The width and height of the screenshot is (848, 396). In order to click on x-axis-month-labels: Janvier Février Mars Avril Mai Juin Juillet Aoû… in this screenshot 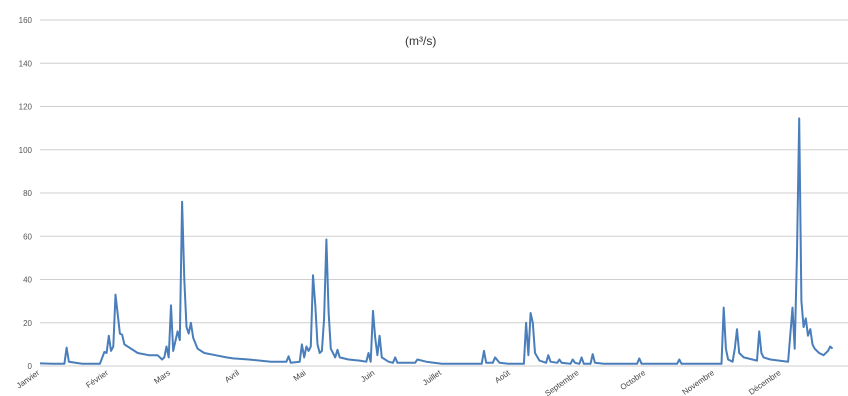, I will do `click(399, 382)`.